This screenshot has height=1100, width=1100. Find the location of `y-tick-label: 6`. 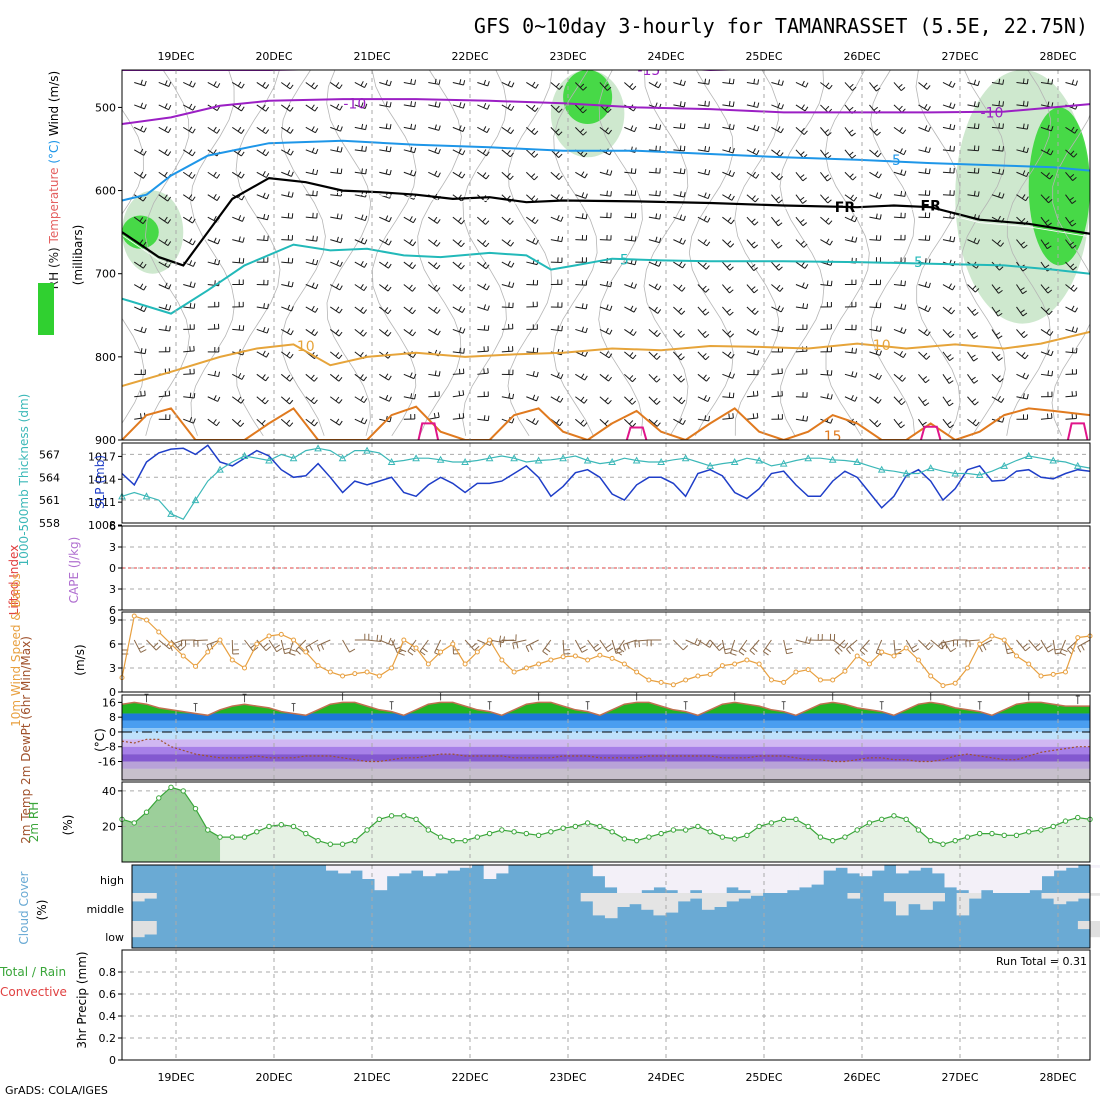

y-tick-label: 6 is located at coordinates (112, 610).